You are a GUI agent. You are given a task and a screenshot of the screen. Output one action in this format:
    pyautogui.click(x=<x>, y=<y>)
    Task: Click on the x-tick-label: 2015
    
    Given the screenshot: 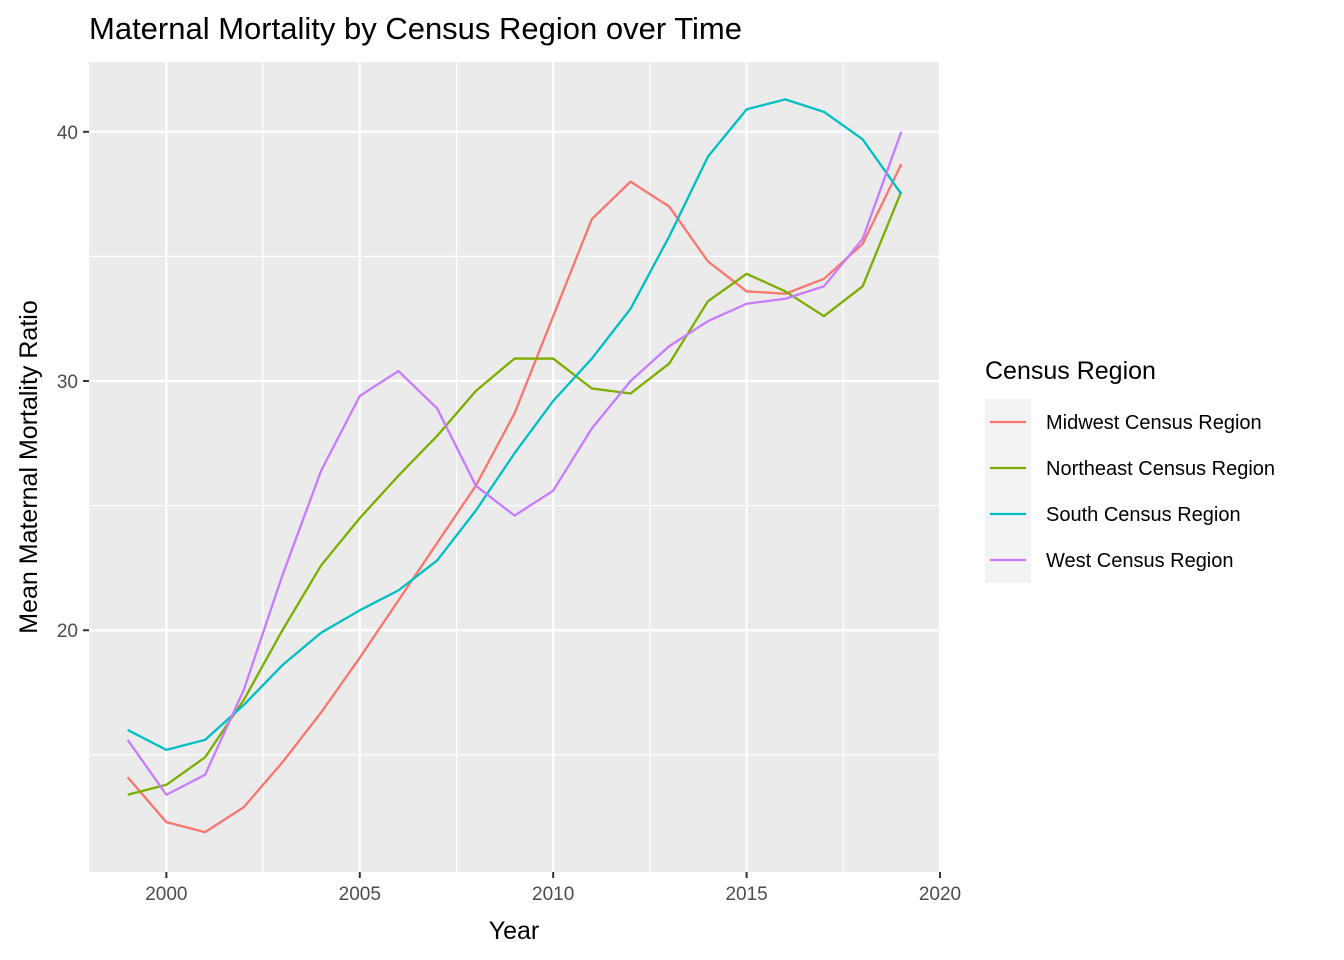 What is the action you would take?
    pyautogui.click(x=746, y=894)
    